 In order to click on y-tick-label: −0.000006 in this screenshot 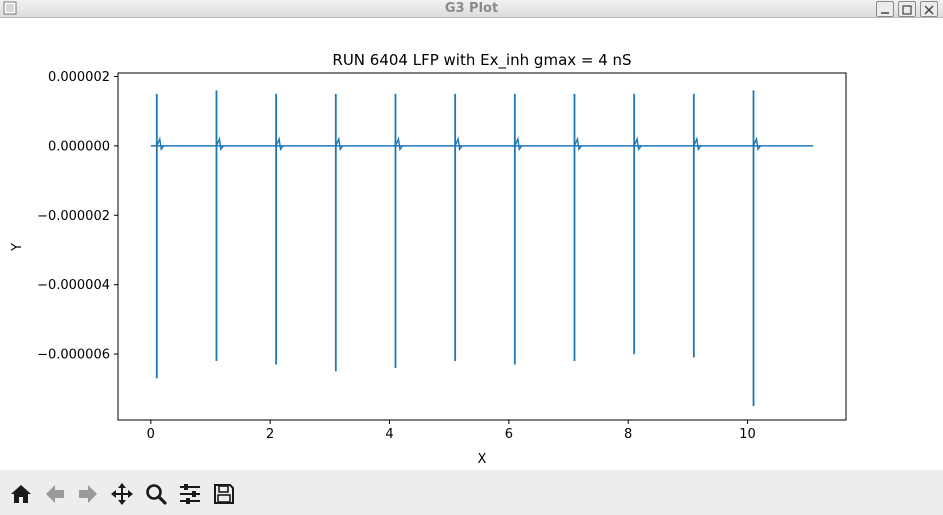, I will do `click(73, 355)`.